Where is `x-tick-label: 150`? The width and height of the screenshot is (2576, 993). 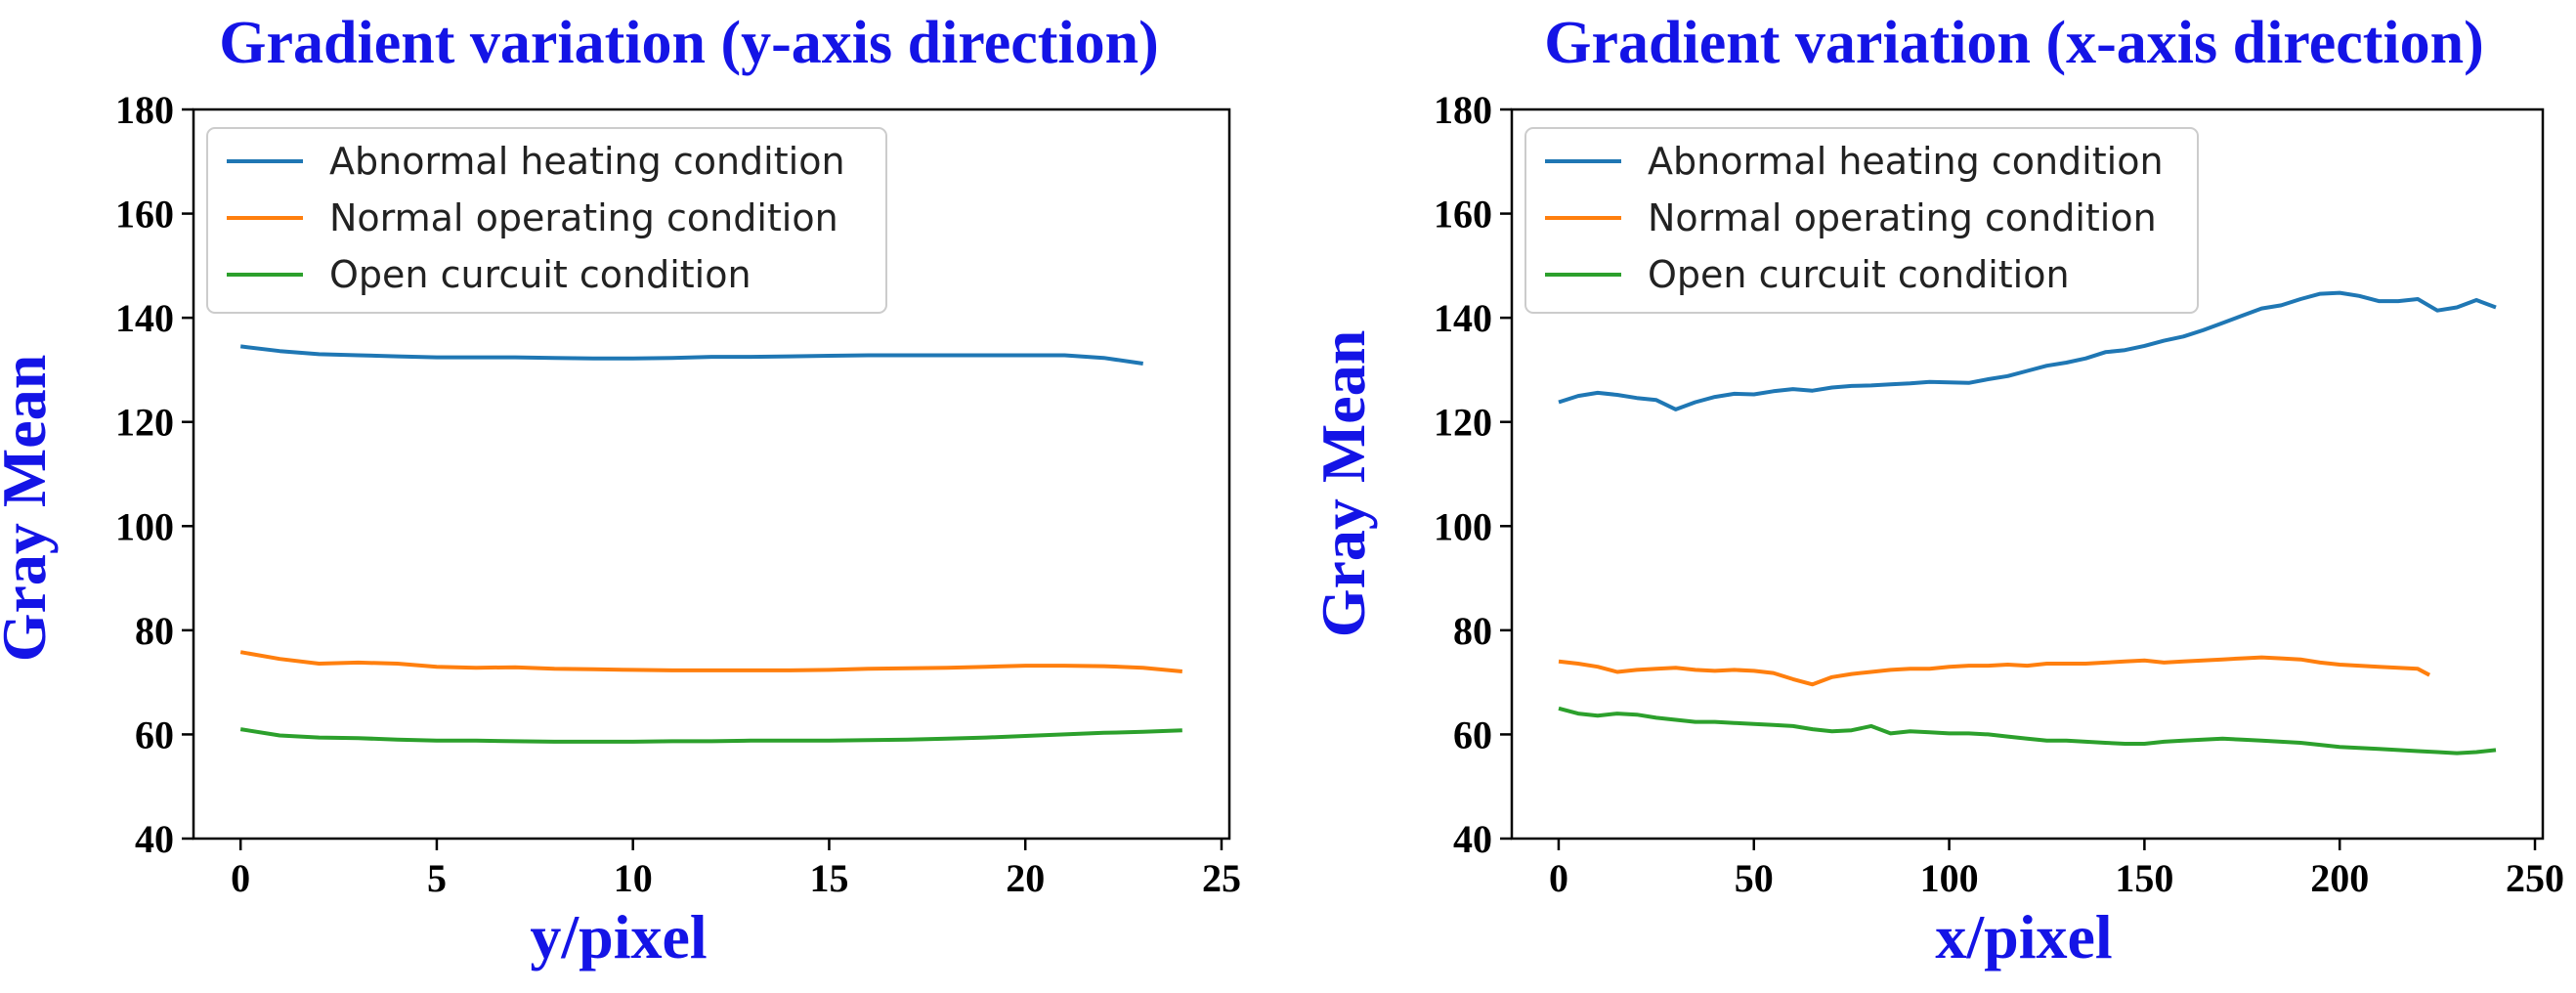
x-tick-label: 150 is located at coordinates (2144, 878).